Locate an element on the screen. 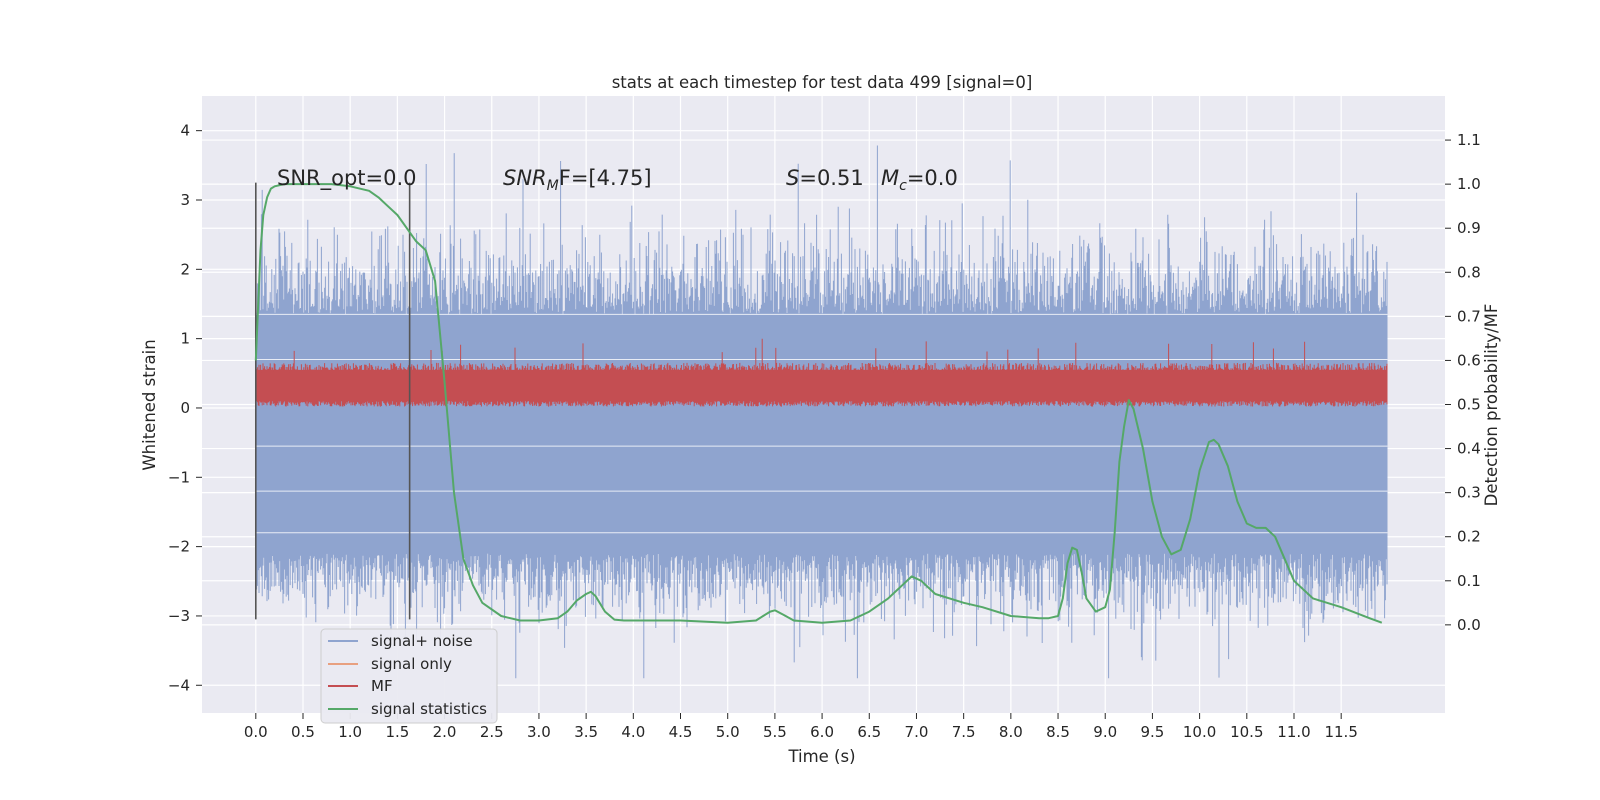 The height and width of the screenshot is (800, 1600). legend-label-signal-noise: signal+ noise is located at coordinates (422, 641).